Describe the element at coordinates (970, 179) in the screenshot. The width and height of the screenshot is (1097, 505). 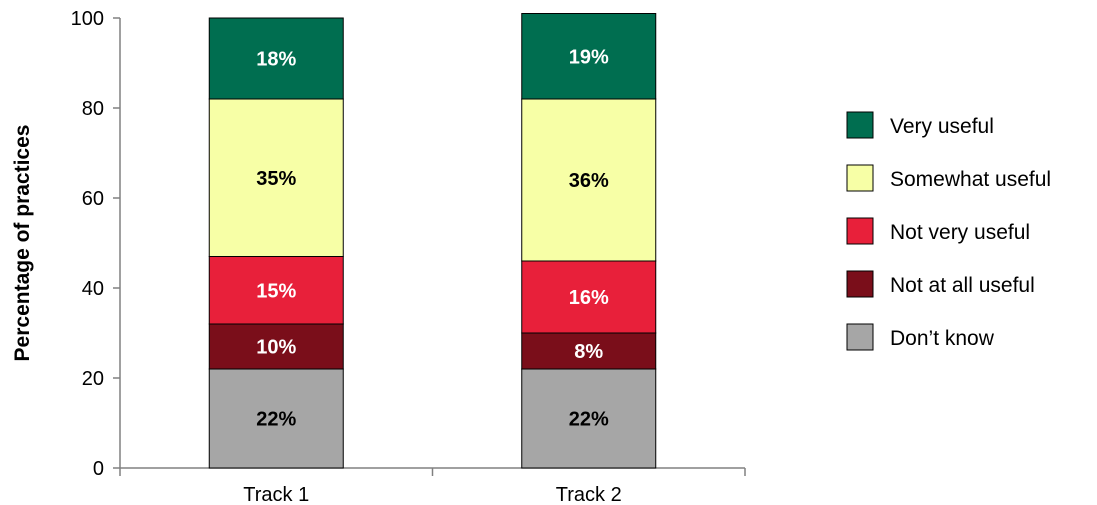
I see `legend-label: Somewhat useful` at that location.